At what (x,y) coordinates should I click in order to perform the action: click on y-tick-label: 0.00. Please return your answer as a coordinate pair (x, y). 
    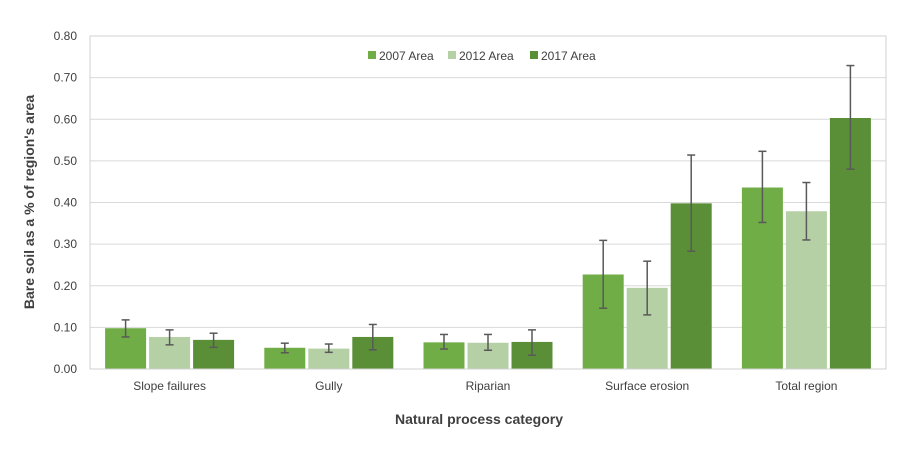
    Looking at the image, I should click on (66, 369).